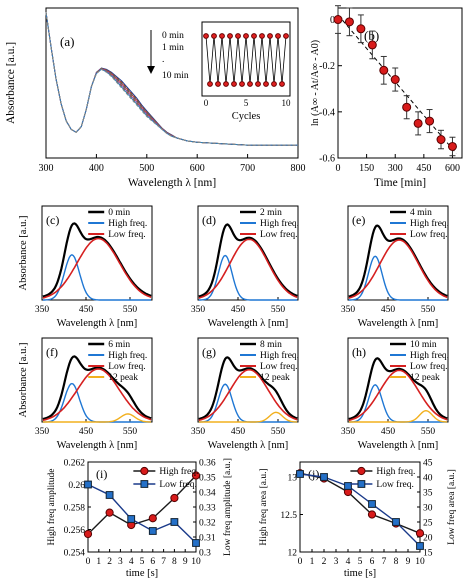 The width and height of the screenshot is (474, 588). Describe the element at coordinates (46, 168) in the screenshot. I see `panel-a-x-tick-label: 300` at that location.